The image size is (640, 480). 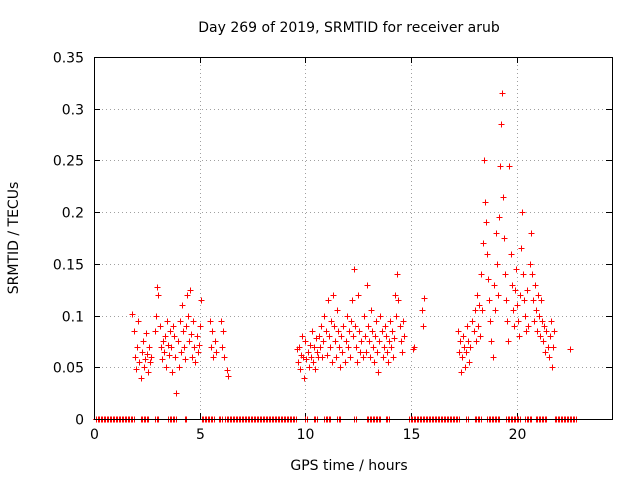 I want to click on y-tick-label: 0.2, so click(x=73, y=214).